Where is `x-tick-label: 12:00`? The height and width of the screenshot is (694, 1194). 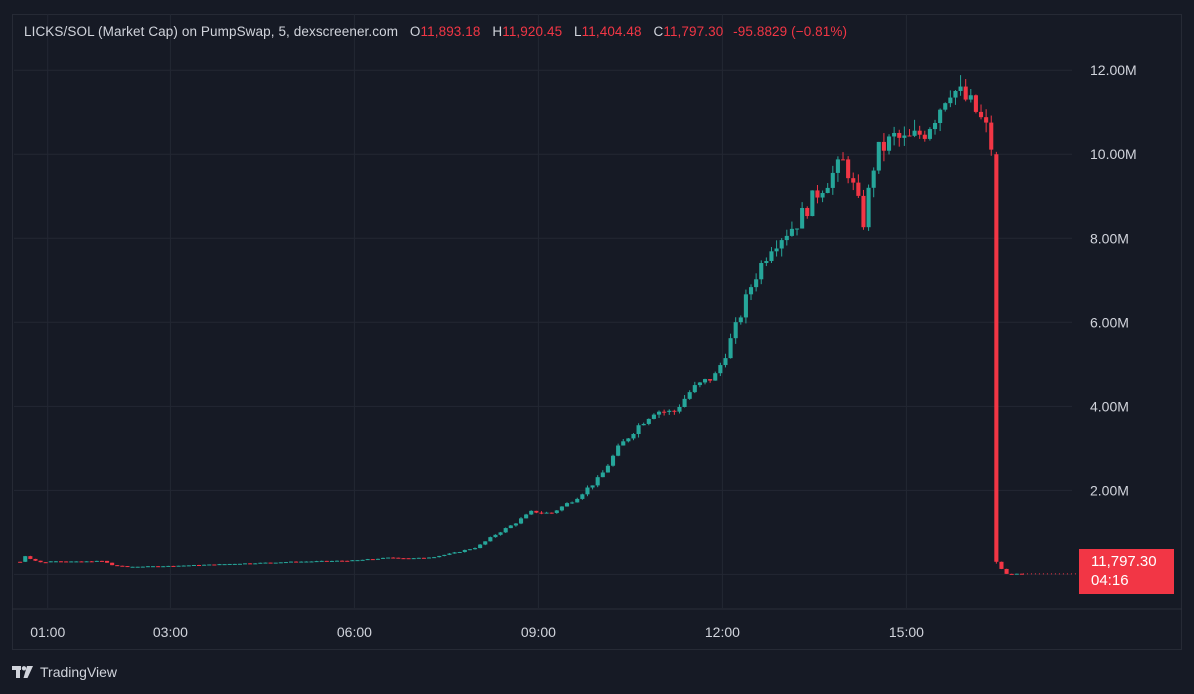
x-tick-label: 12:00 is located at coordinates (722, 632).